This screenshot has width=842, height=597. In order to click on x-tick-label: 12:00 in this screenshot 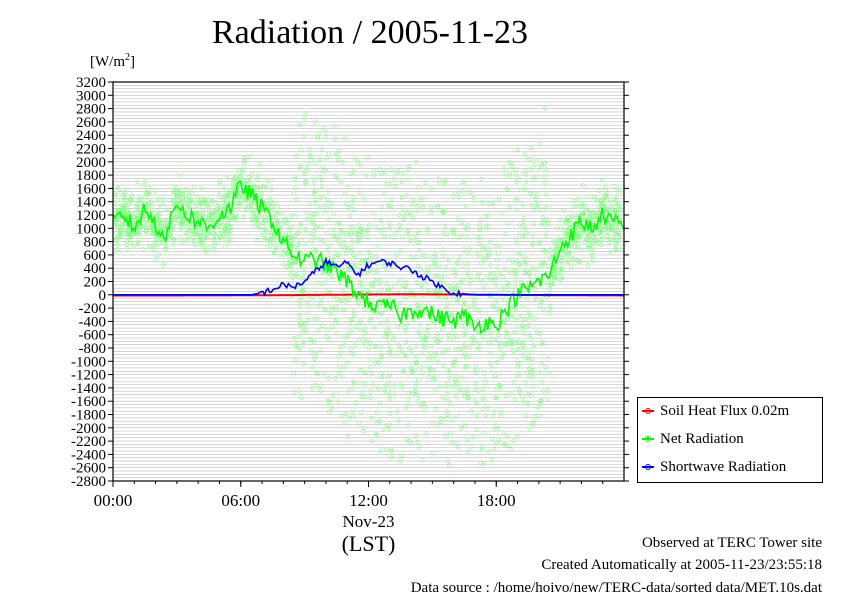, I will do `click(368, 500)`.